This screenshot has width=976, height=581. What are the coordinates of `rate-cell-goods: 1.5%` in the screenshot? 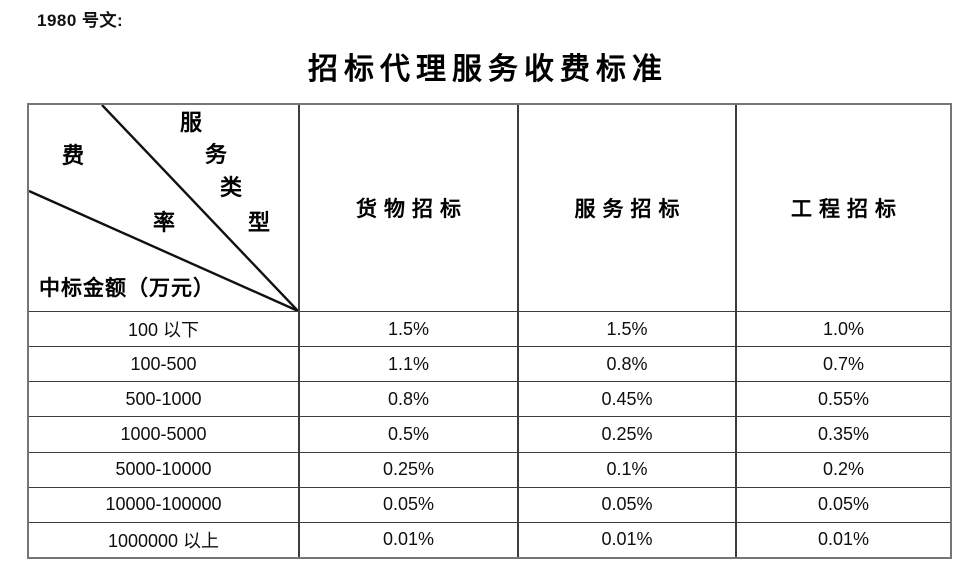 It's located at (407, 329).